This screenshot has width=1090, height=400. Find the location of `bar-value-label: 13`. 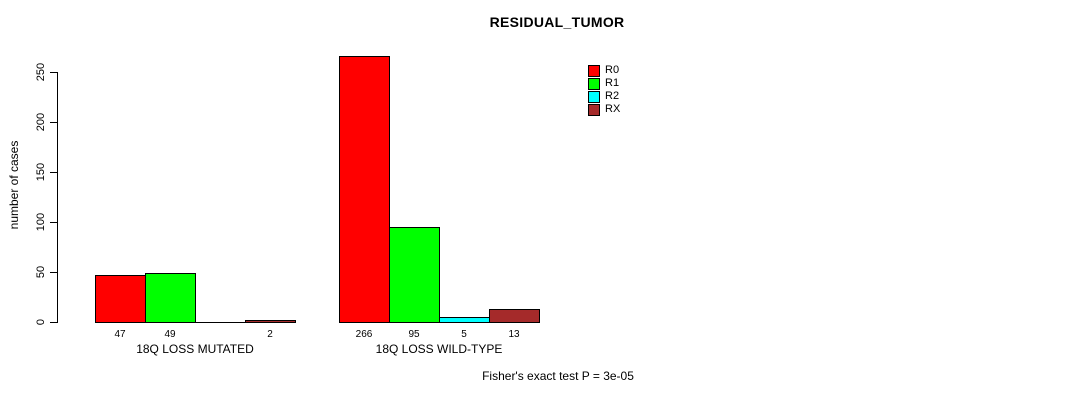

bar-value-label: 13 is located at coordinates (514, 334).